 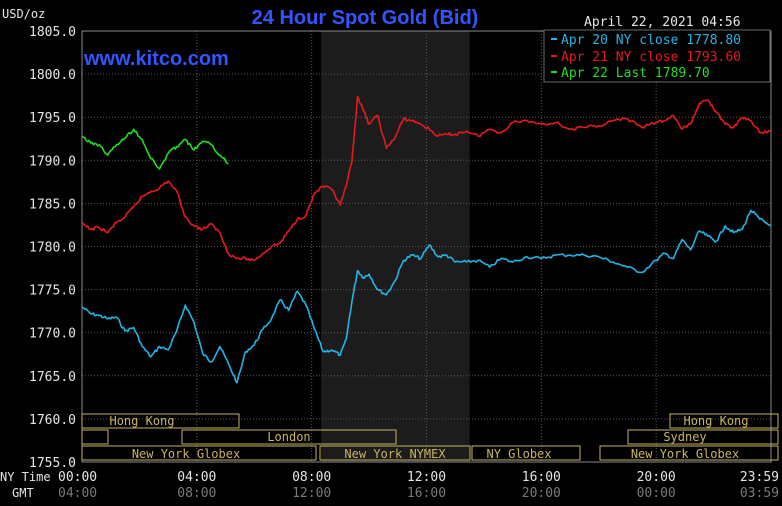 I want to click on y-tick-label: 1785.0, so click(x=52, y=204).